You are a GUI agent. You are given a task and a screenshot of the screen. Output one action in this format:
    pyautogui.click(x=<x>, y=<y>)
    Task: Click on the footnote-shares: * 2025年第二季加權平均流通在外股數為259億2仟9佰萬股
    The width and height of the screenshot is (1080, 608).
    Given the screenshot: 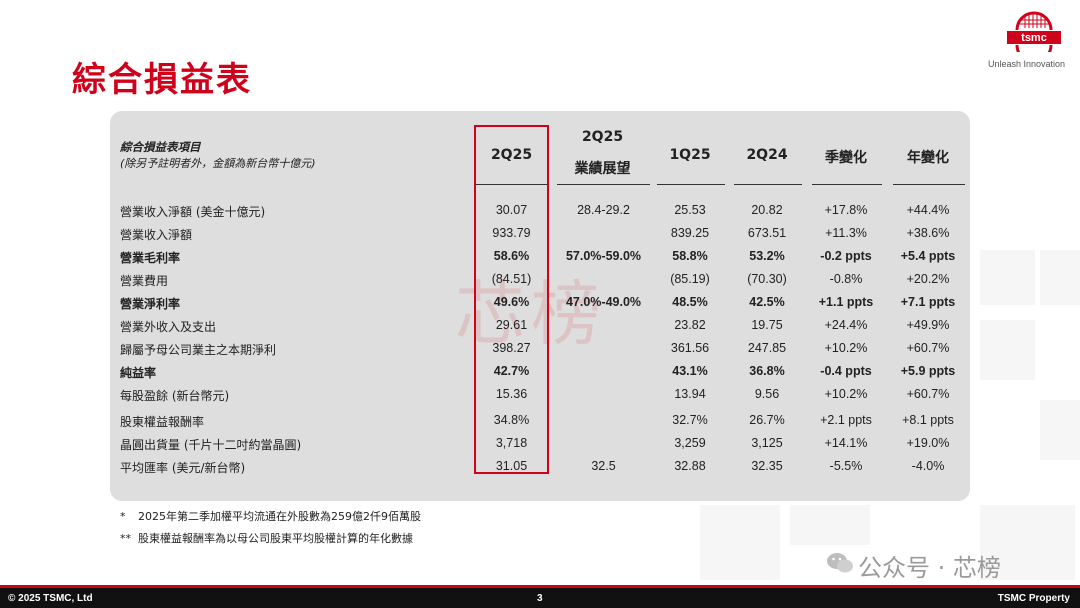 What is the action you would take?
    pyautogui.click(x=270, y=516)
    